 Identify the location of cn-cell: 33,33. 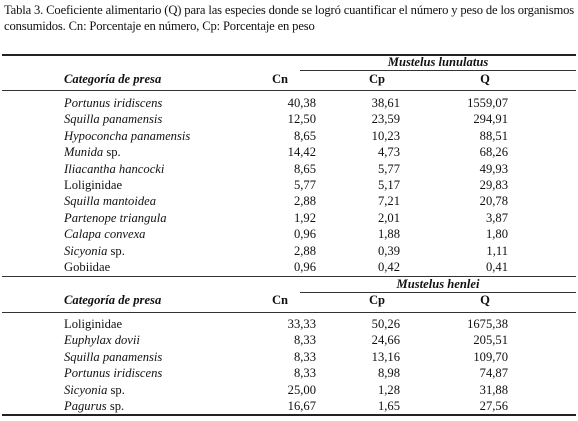
(301, 324).